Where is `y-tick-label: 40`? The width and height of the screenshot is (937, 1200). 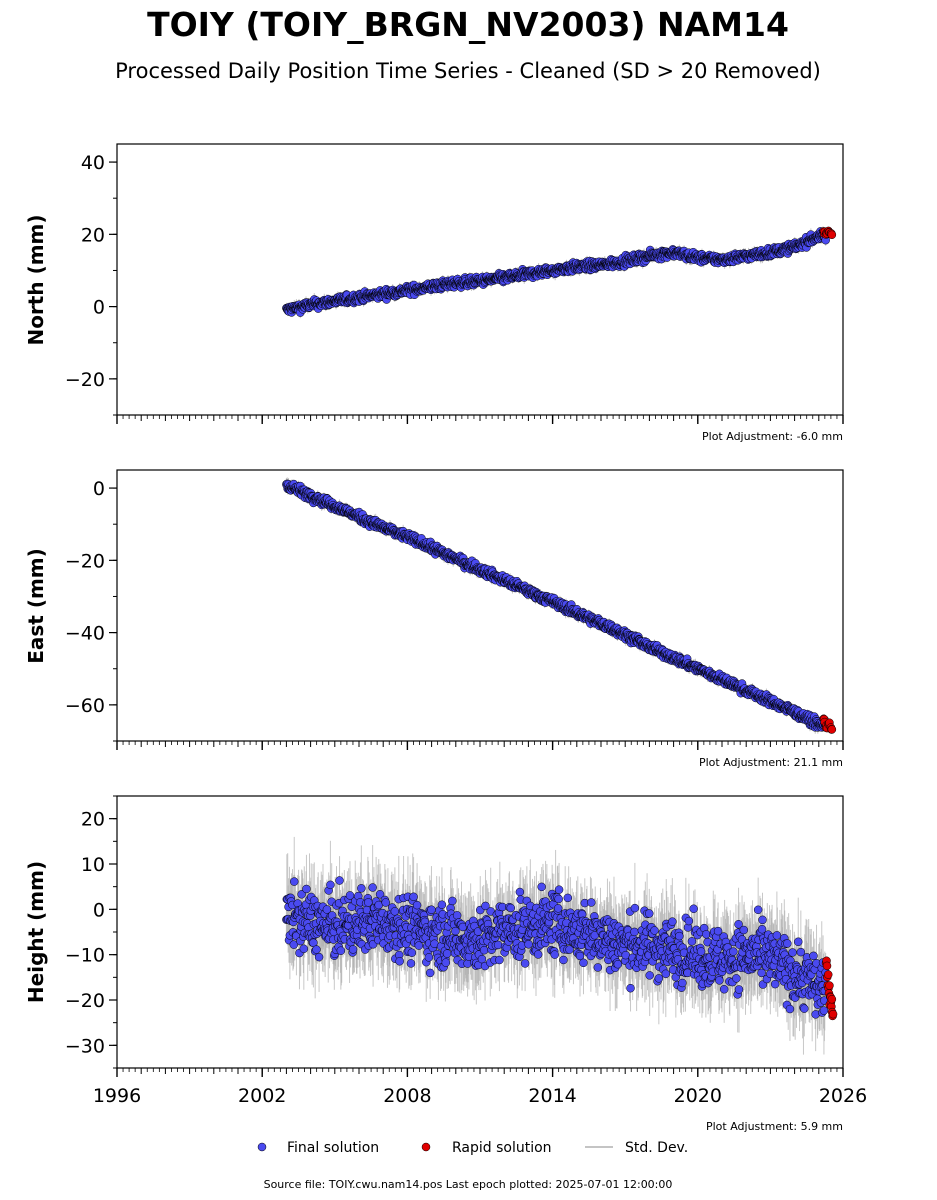
y-tick-label: 40 is located at coordinates (93, 163).